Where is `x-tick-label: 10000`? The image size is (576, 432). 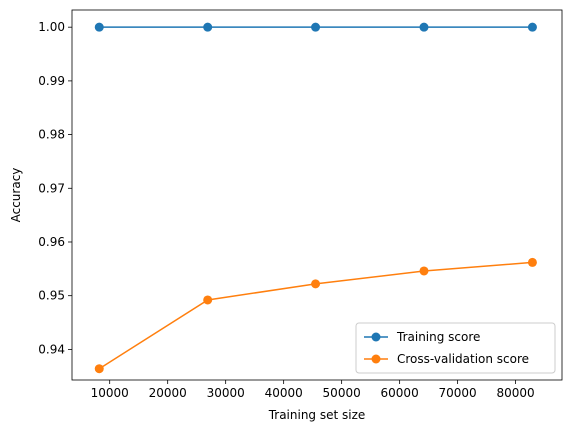 x-tick-label: 10000 is located at coordinates (110, 393).